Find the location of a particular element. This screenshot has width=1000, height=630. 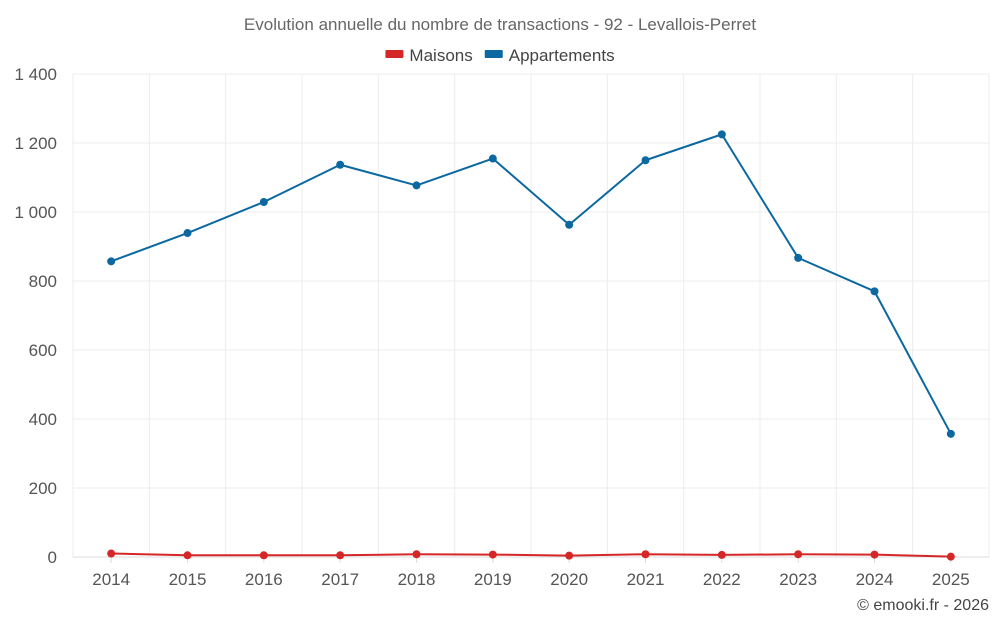

x-tick-label: 2025 is located at coordinates (951, 579).